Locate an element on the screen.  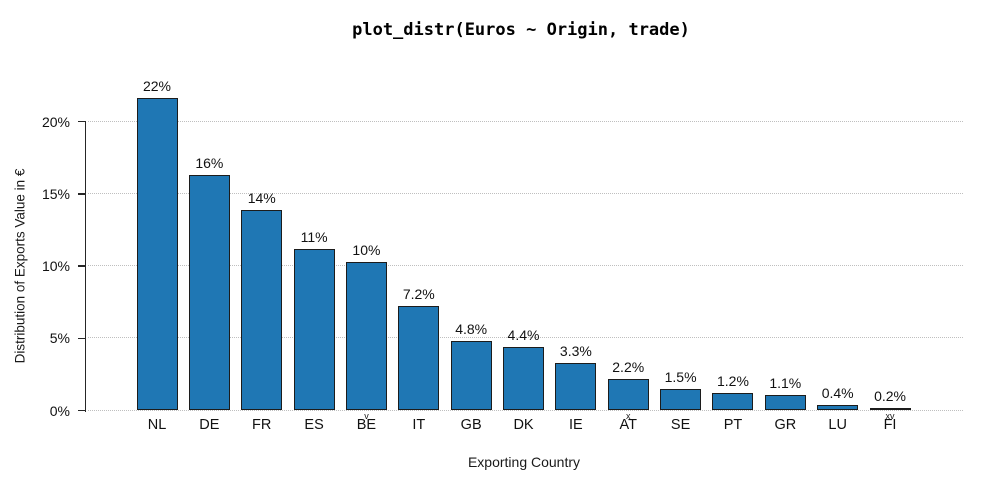
y-tick-label-0%: 0% is located at coordinates (59, 410).